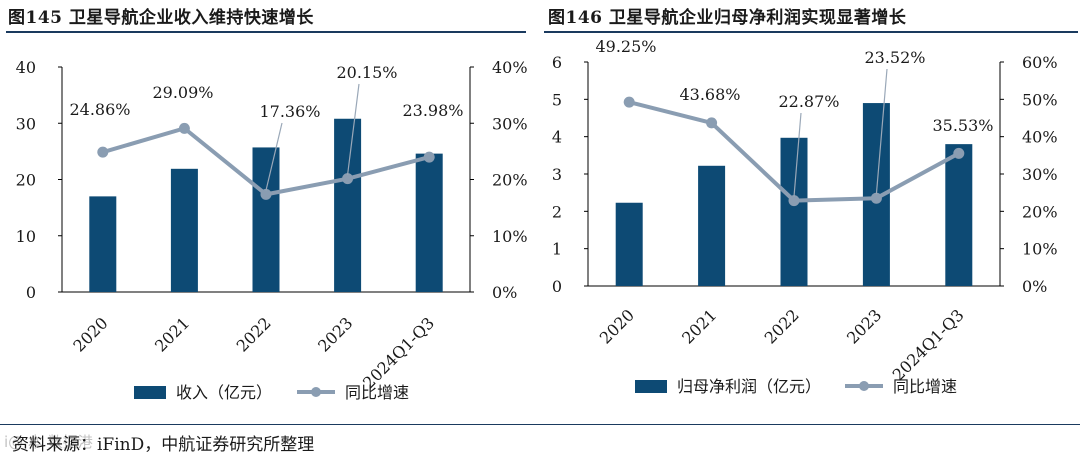  Describe the element at coordinates (510, 236) in the screenshot. I see `left-right-tick-label: 10%` at that location.